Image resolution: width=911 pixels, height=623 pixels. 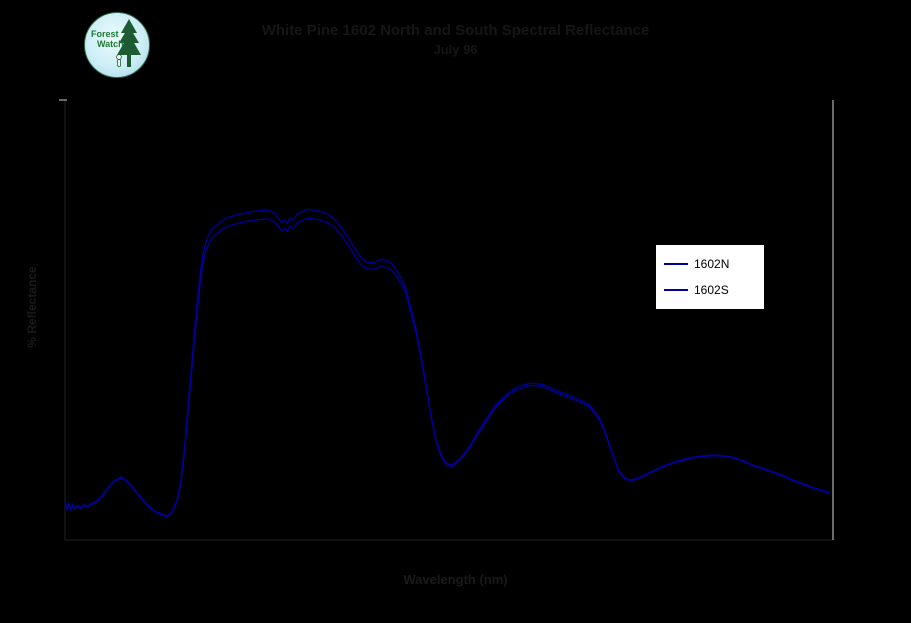 What do you see at coordinates (110, 44) in the screenshot?
I see `logo-text-line2: Watch` at bounding box center [110, 44].